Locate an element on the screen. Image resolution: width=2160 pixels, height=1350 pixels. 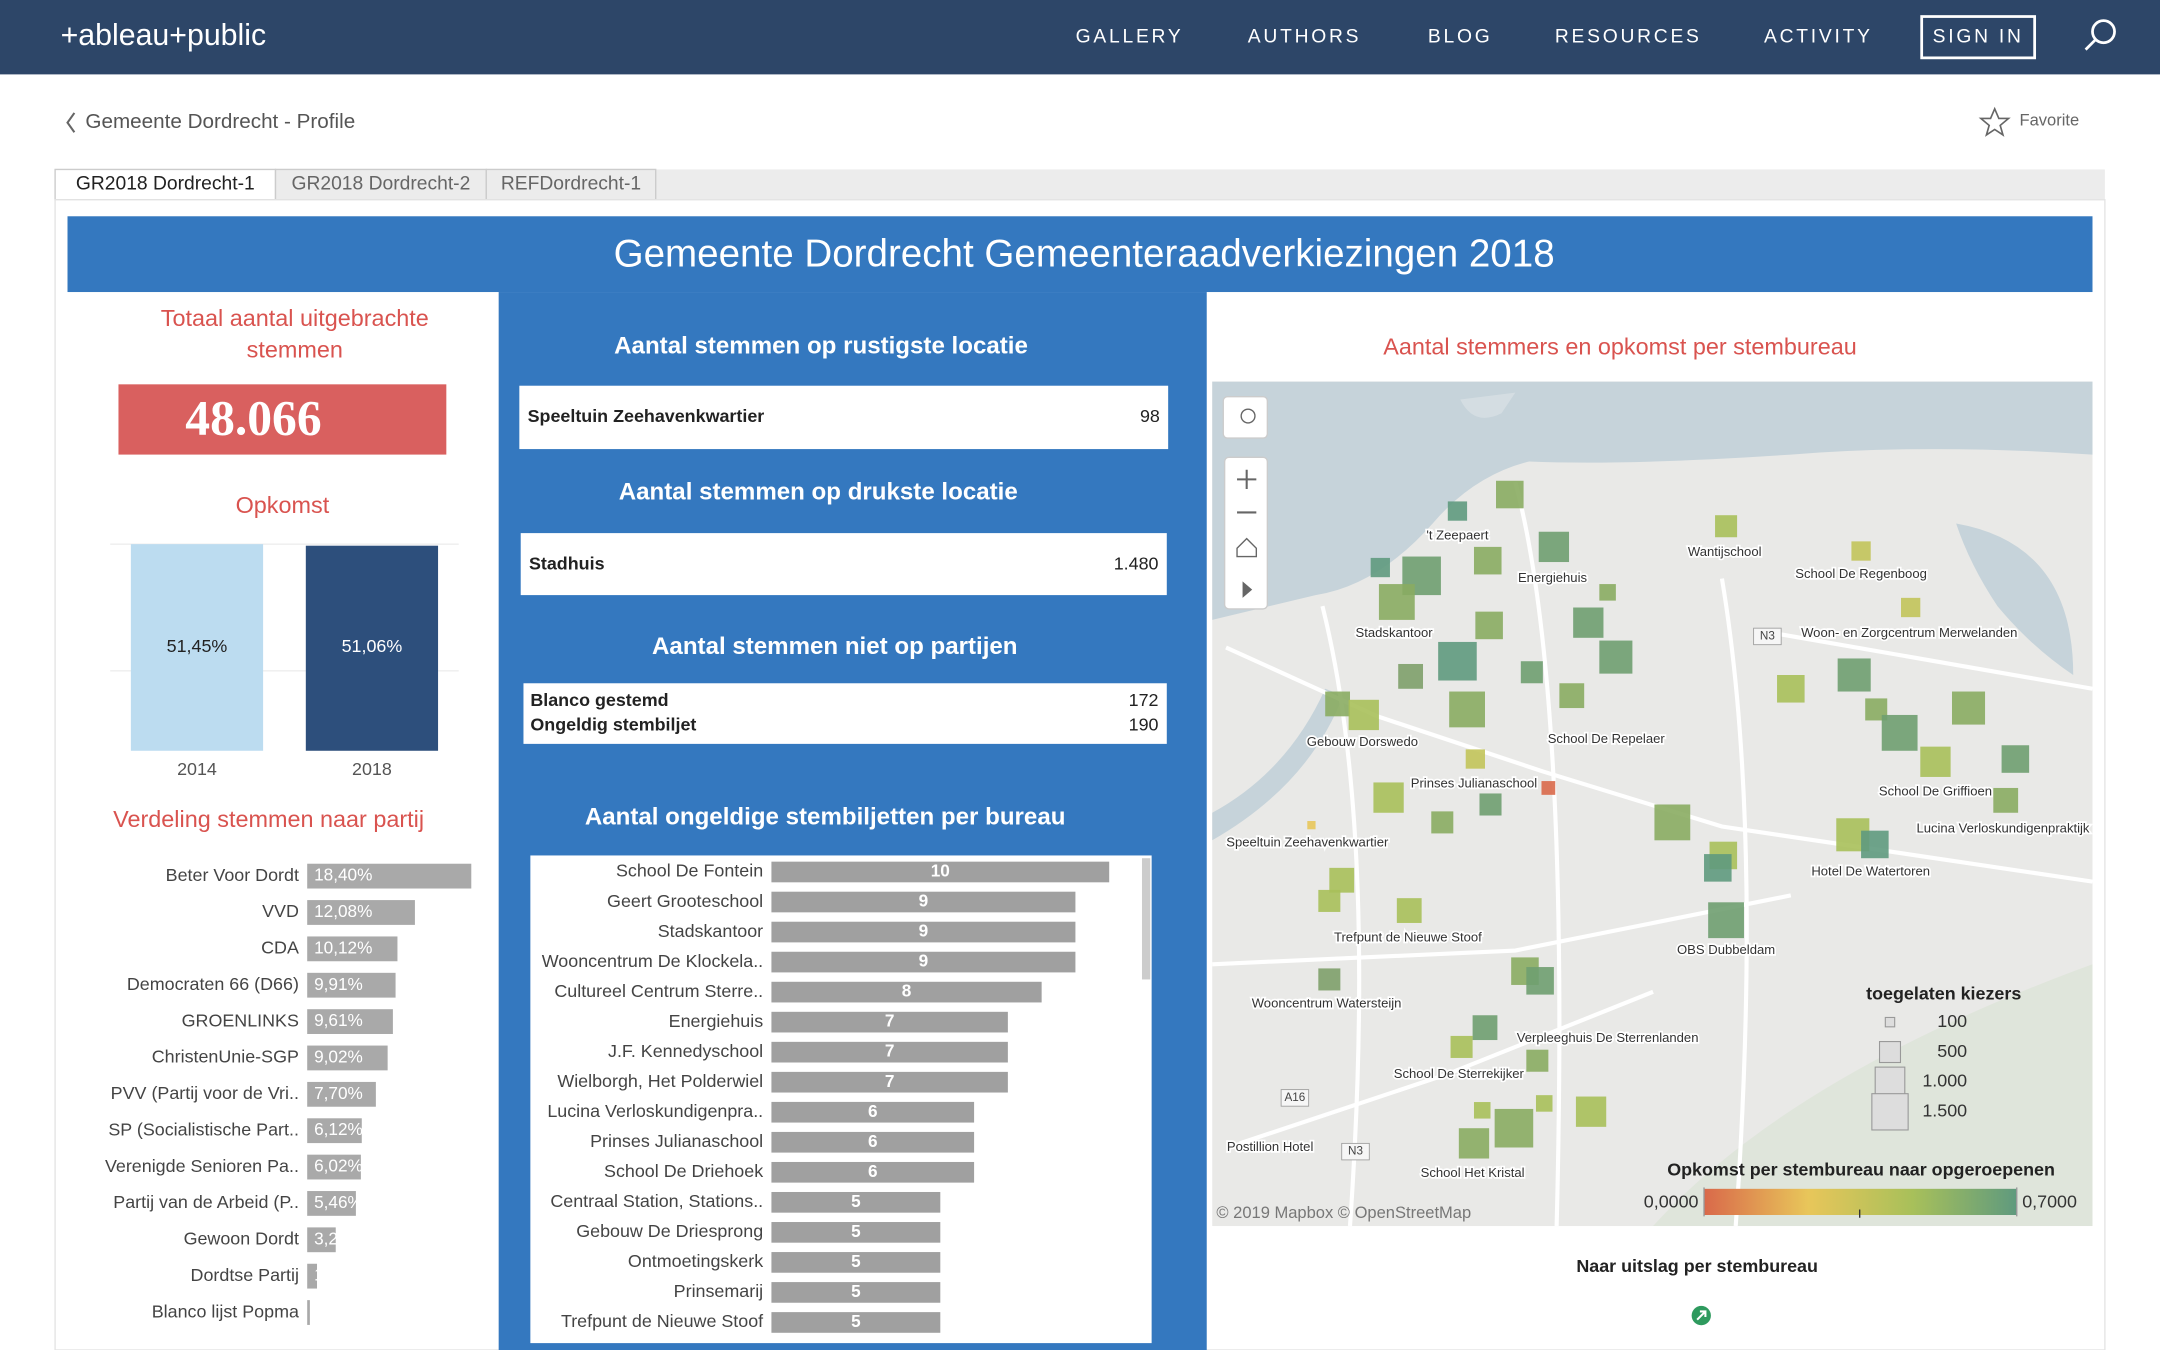
star-icon is located at coordinates (1994, 121).